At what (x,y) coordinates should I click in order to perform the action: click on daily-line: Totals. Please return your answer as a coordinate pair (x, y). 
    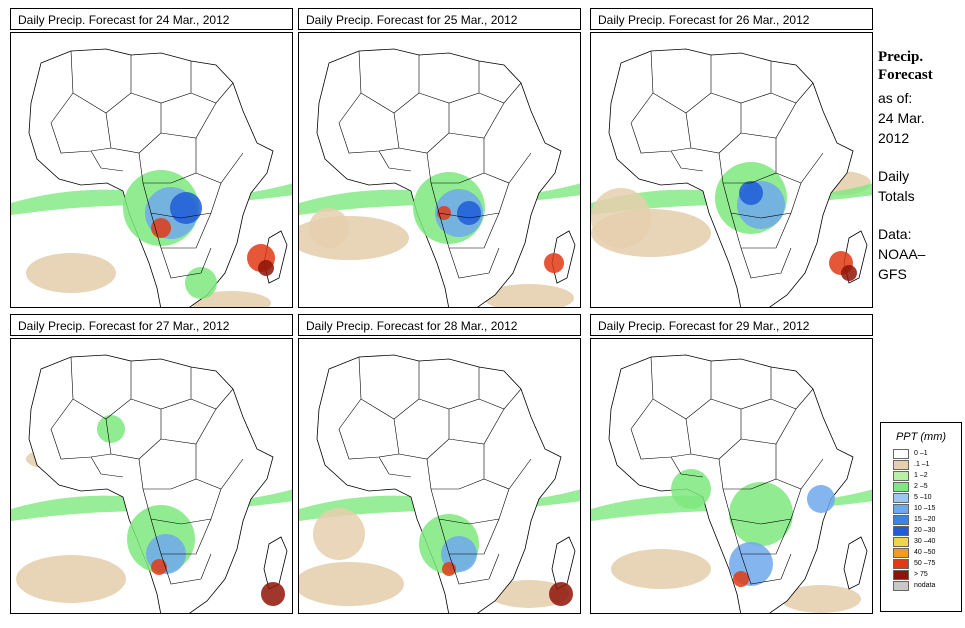
    Looking at the image, I should click on (896, 196).